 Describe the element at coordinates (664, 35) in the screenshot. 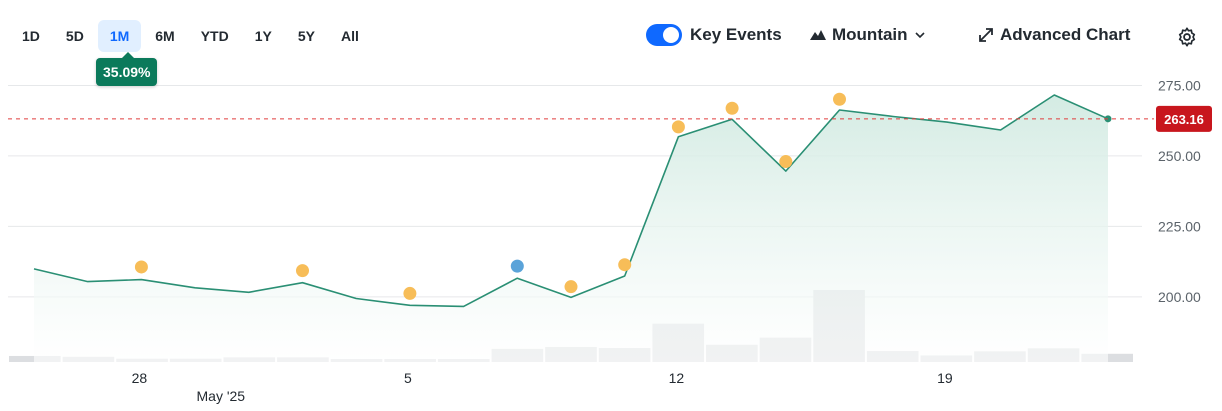

I see `toggle-switch` at that location.